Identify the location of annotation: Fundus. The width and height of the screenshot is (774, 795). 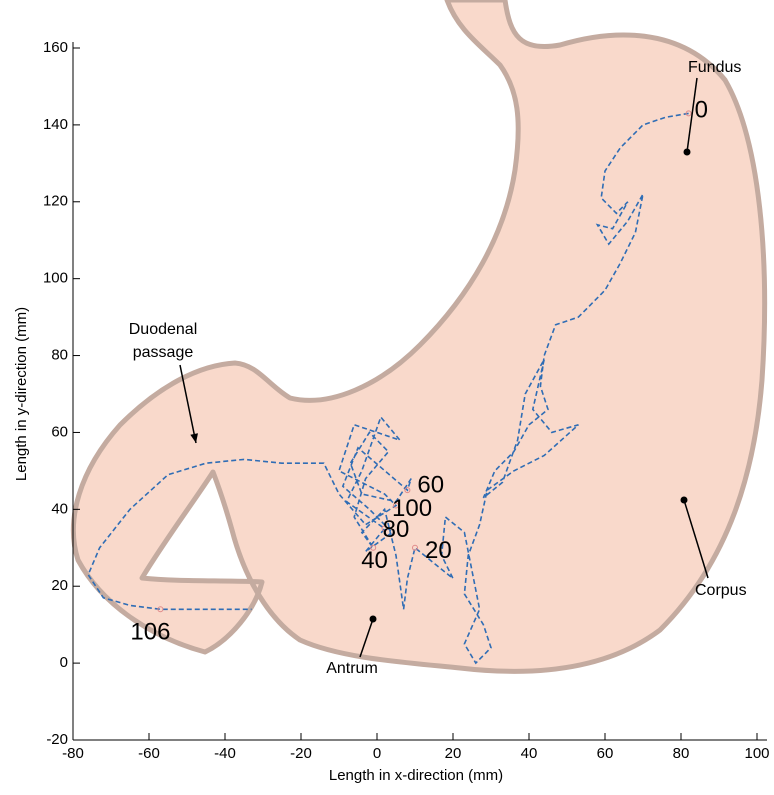
(714, 67).